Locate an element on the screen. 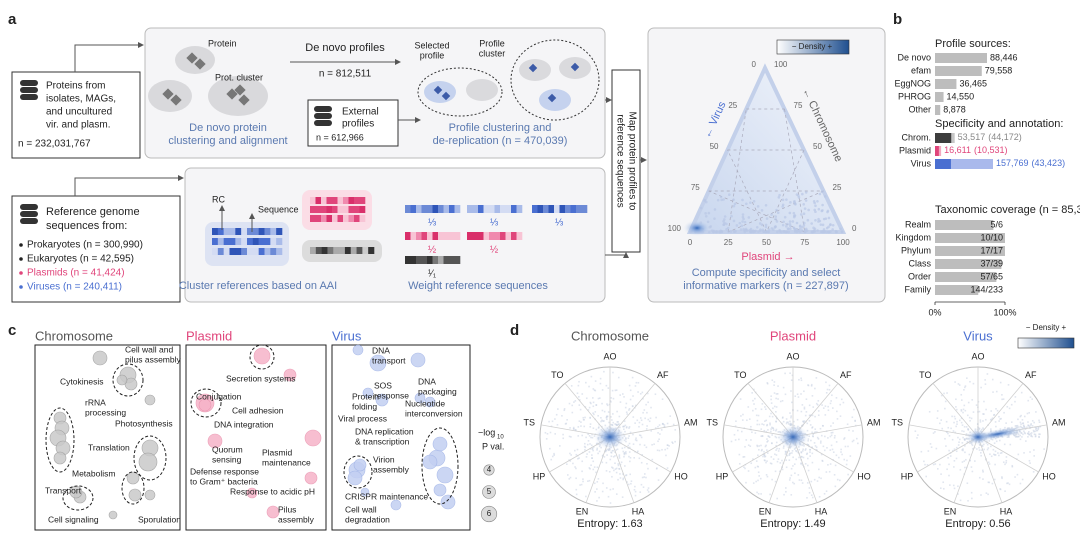  term-label: interconversion is located at coordinates (434, 413).